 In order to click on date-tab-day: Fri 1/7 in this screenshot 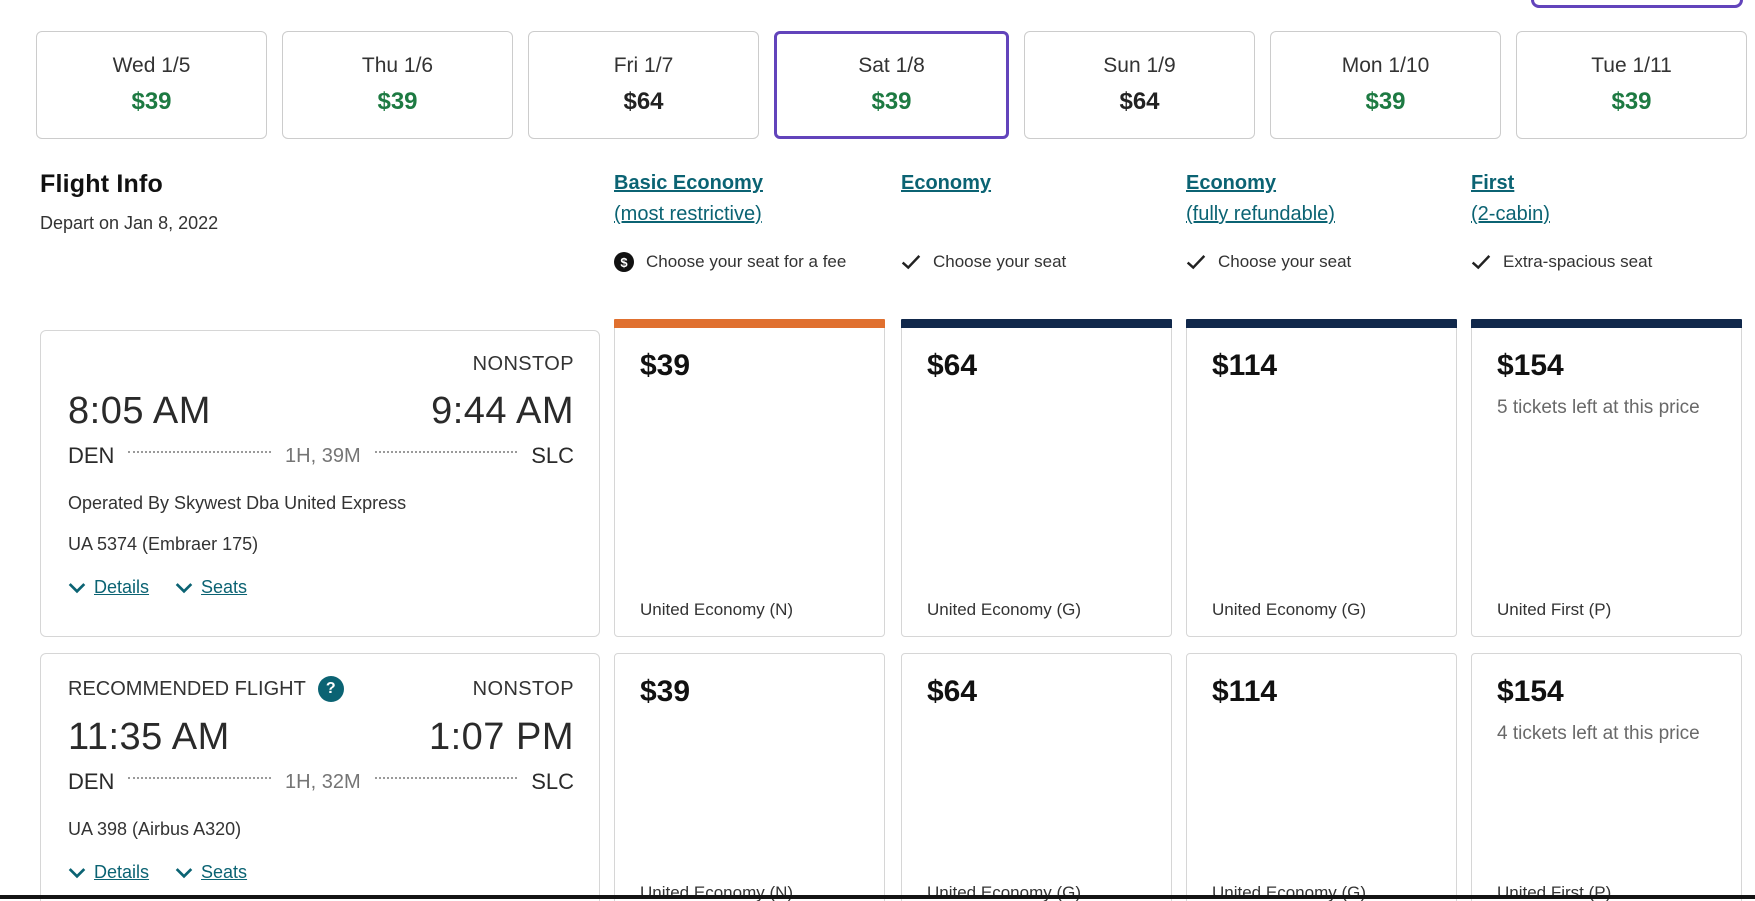, I will do `click(643, 65)`.